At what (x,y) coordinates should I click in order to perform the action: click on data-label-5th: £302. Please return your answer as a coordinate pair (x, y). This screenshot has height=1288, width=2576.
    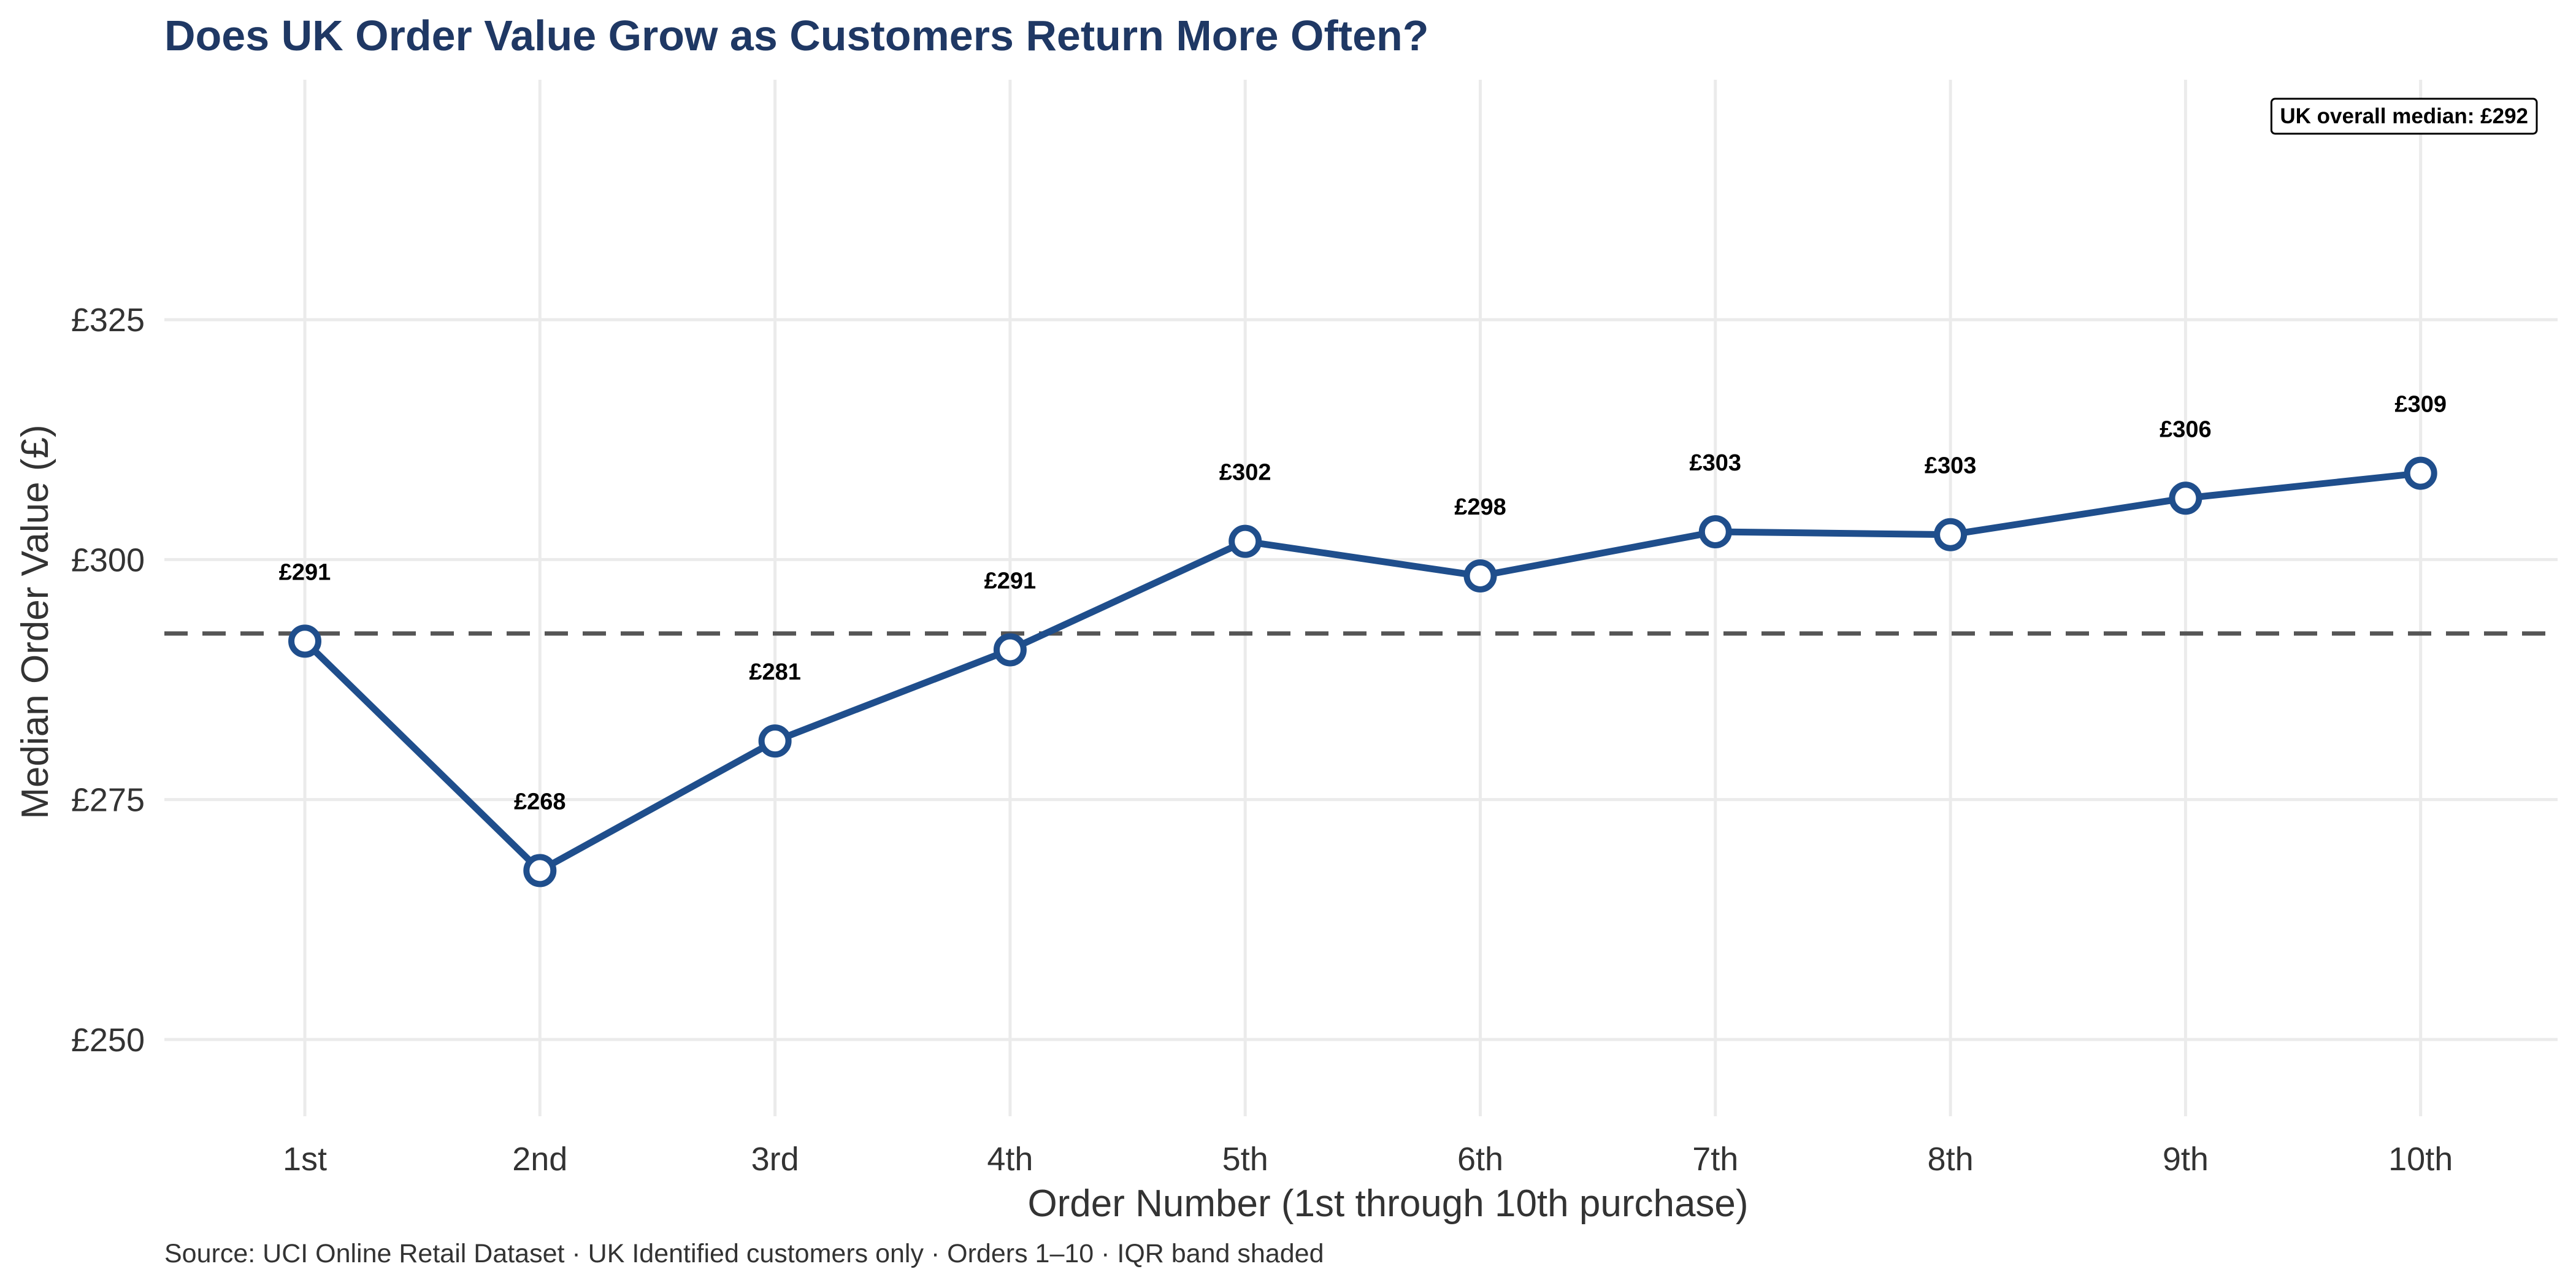
    Looking at the image, I should click on (1245, 473).